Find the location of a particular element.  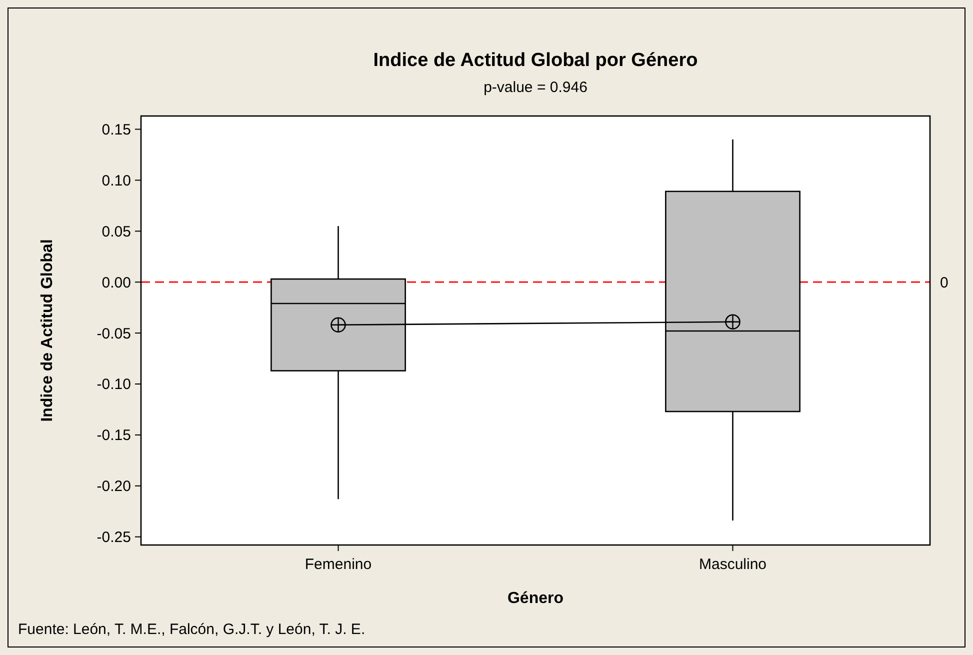

y-tick-label: 0.10 is located at coordinates (116, 181).